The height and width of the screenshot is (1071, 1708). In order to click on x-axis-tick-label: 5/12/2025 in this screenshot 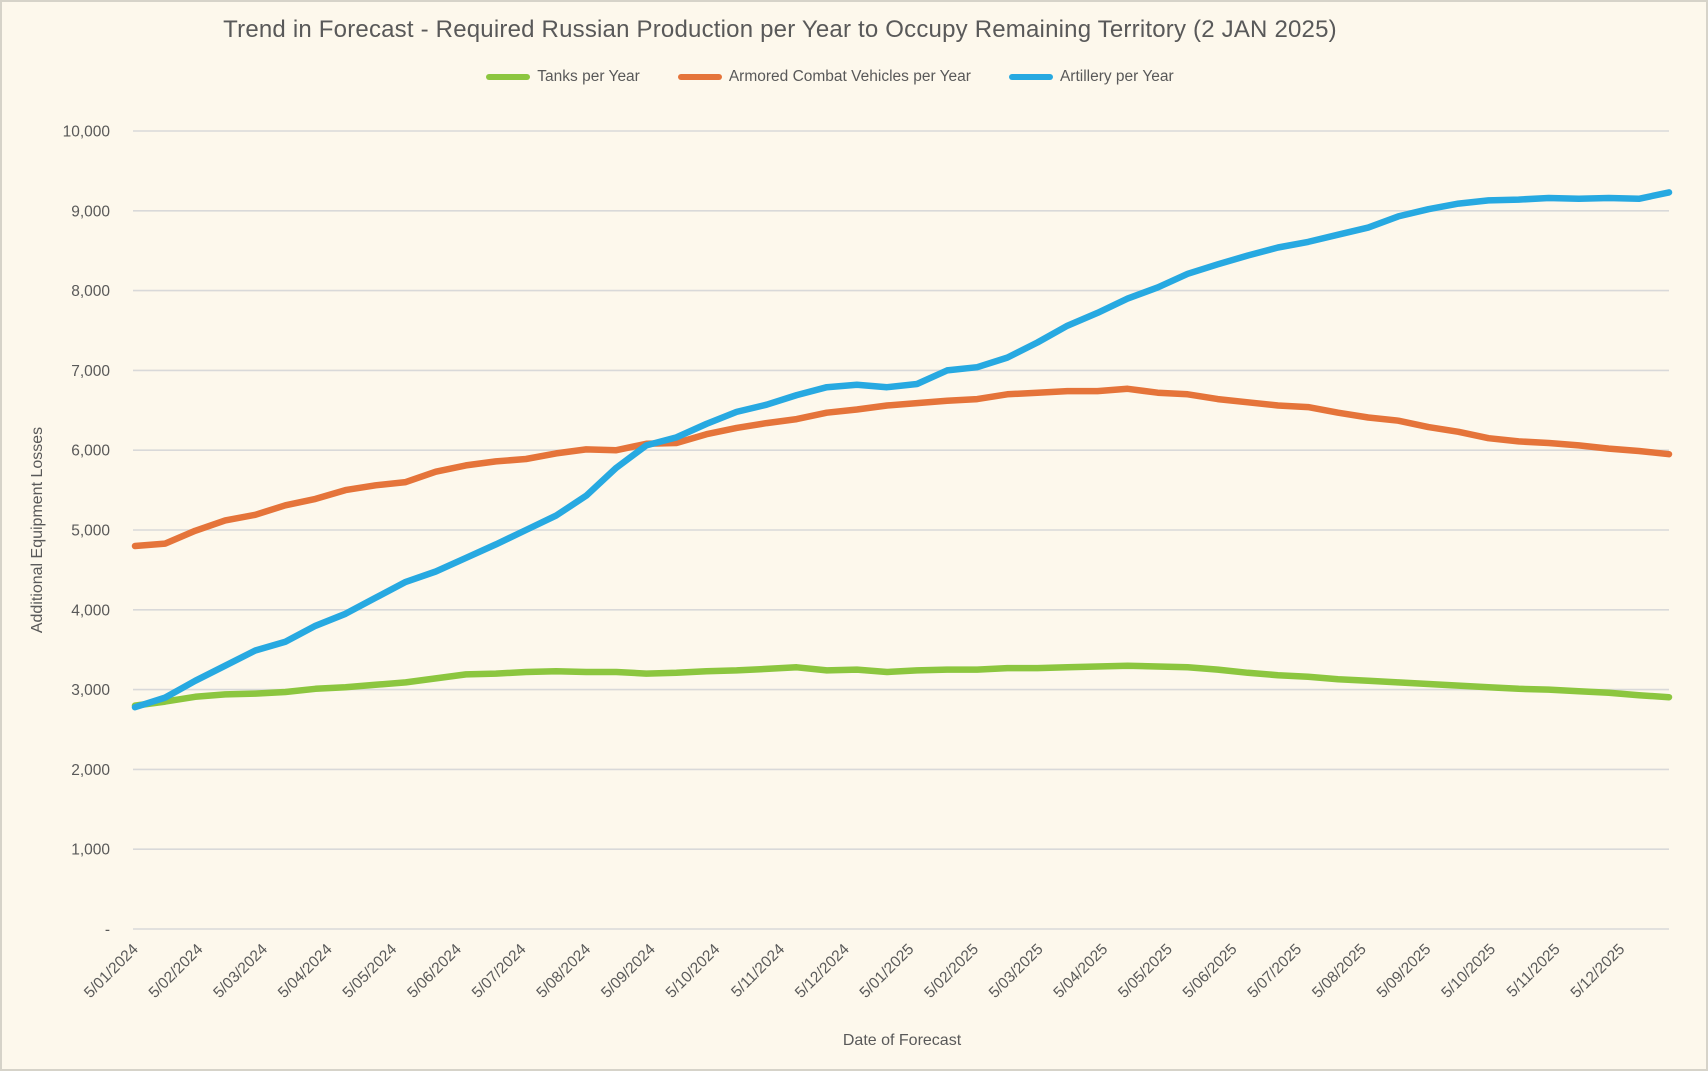, I will do `click(1598, 971)`.